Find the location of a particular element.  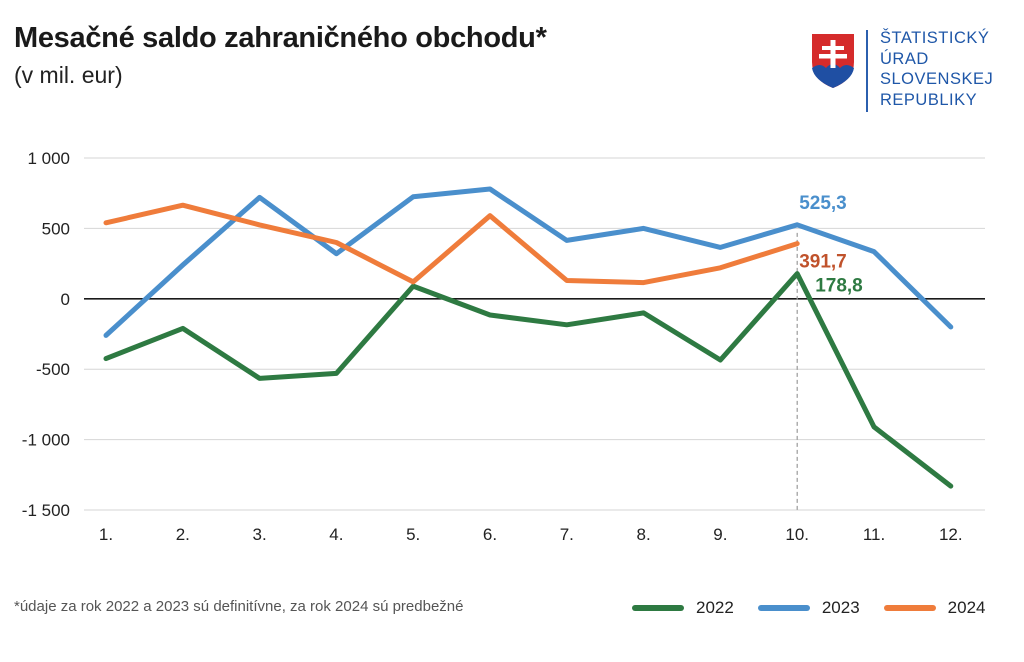

logo-separator is located at coordinates (867, 71).